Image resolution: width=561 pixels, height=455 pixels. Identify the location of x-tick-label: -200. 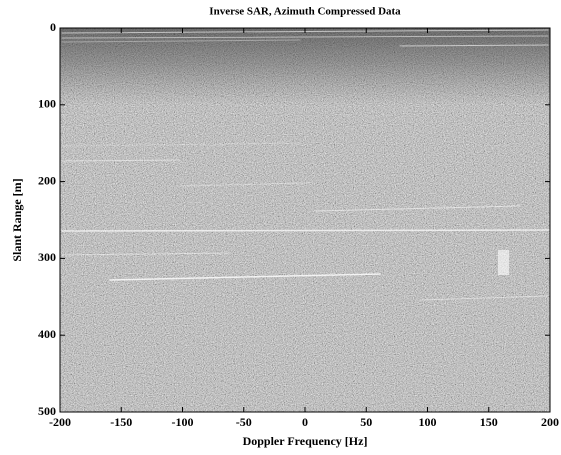
(60, 422).